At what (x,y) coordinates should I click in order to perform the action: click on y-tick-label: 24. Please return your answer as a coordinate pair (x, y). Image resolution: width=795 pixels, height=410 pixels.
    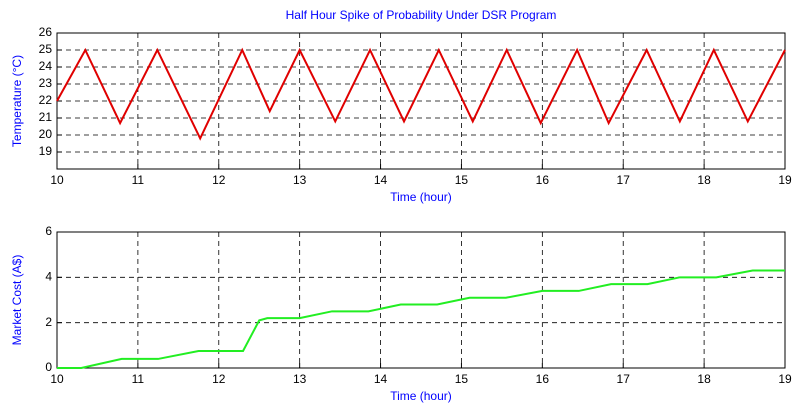
    Looking at the image, I should click on (46, 66).